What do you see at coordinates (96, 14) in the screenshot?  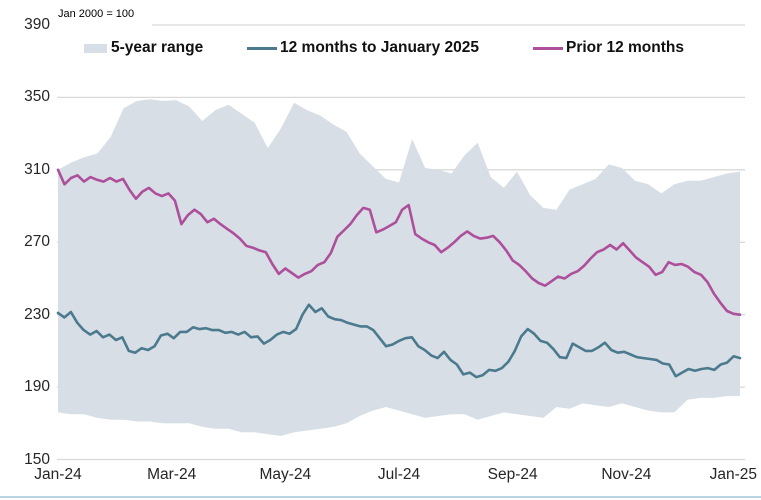 I see `index-note: Jan 2000 = 100` at bounding box center [96, 14].